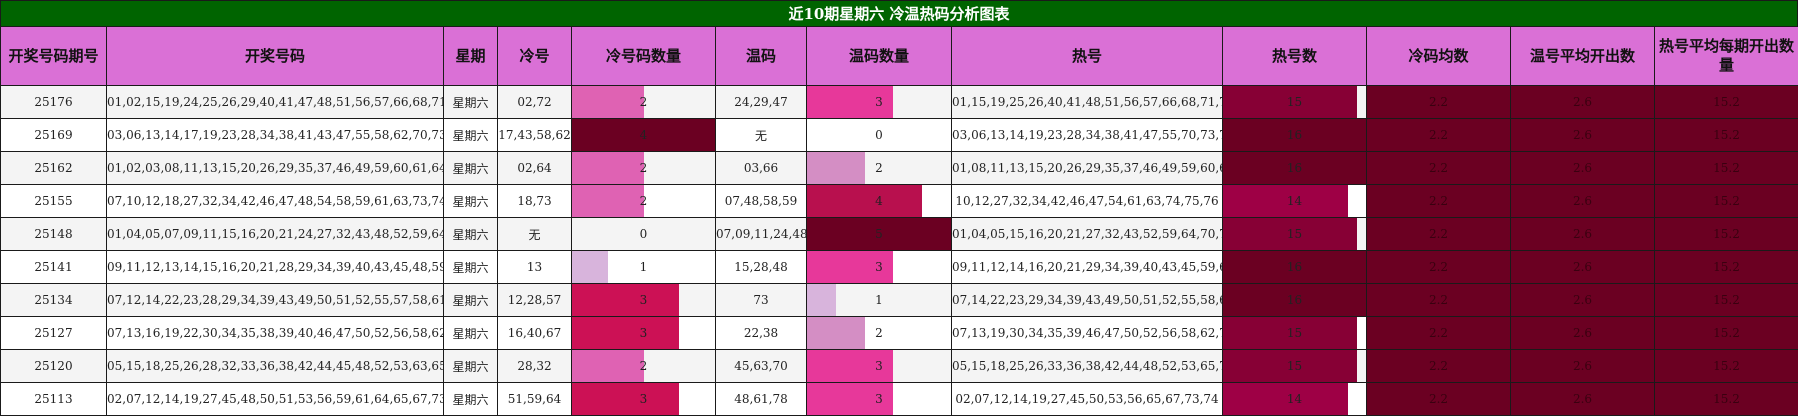 The width and height of the screenshot is (1798, 416). Describe the element at coordinates (879, 399) in the screenshot. I see `warm-count-cell: 3` at that location.